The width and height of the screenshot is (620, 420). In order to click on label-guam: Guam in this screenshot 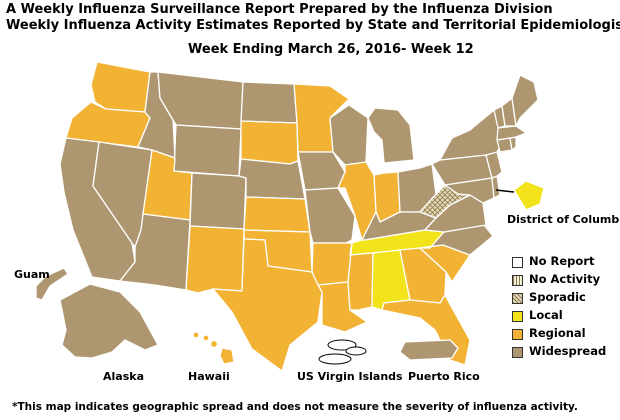, I will do `click(32, 274)`.